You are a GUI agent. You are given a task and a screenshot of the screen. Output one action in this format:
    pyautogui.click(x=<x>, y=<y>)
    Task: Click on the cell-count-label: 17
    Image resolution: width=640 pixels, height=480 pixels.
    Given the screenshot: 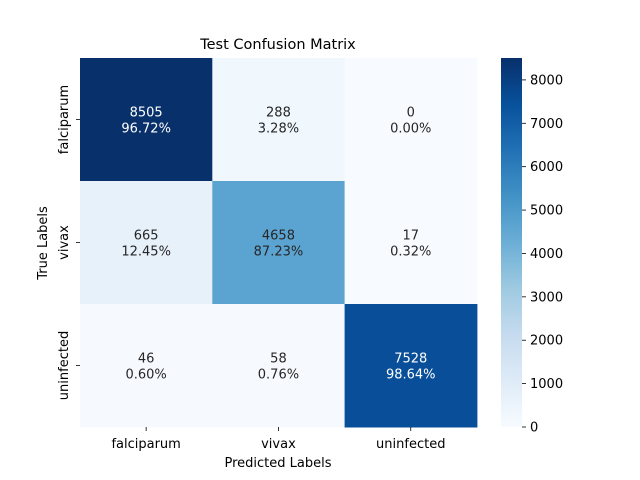 What is the action you would take?
    pyautogui.click(x=410, y=236)
    